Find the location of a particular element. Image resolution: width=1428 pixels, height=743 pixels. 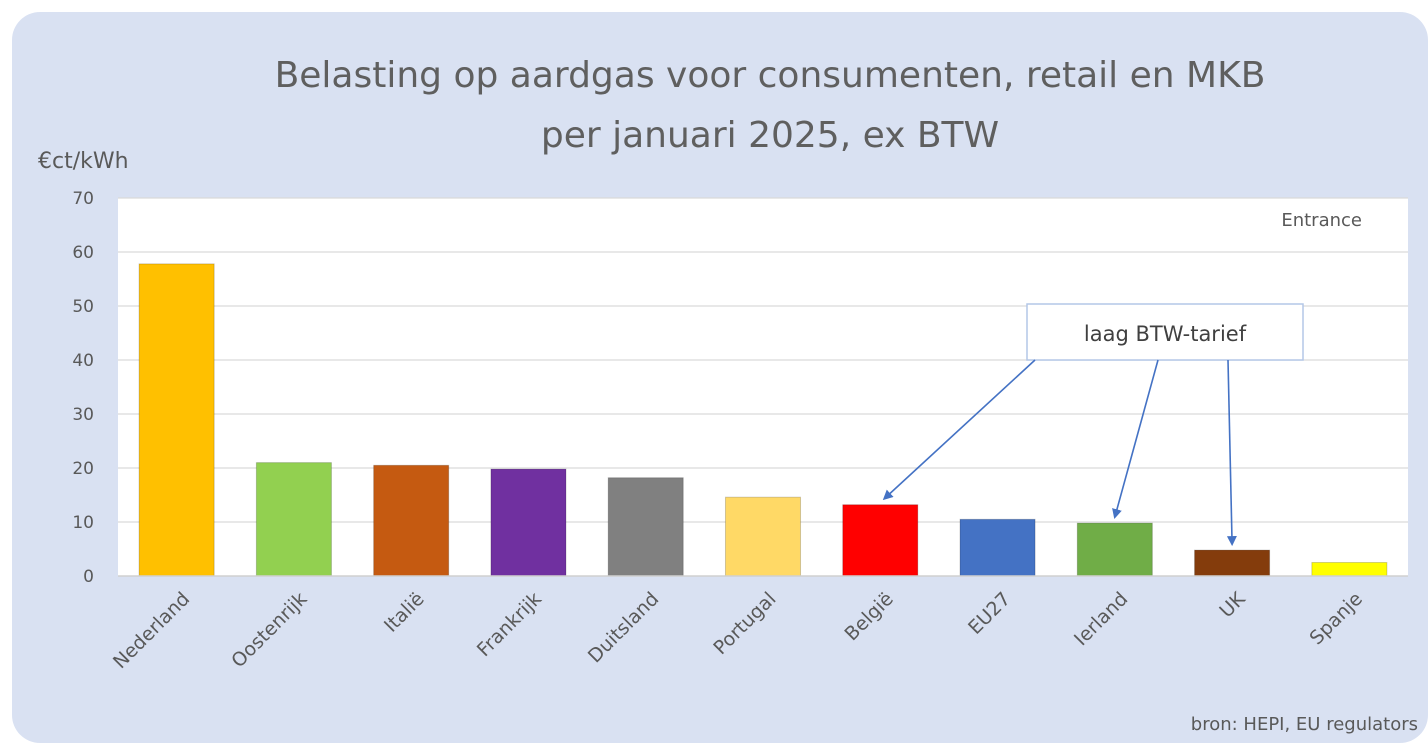

y-tick-label: 70 is located at coordinates (83, 199).